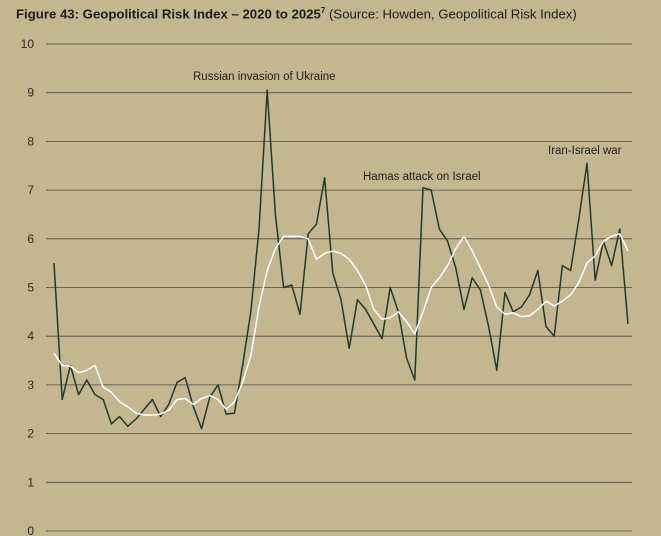 This screenshot has height=536, width=661. I want to click on y-tick-label-7: 7, so click(30, 190).